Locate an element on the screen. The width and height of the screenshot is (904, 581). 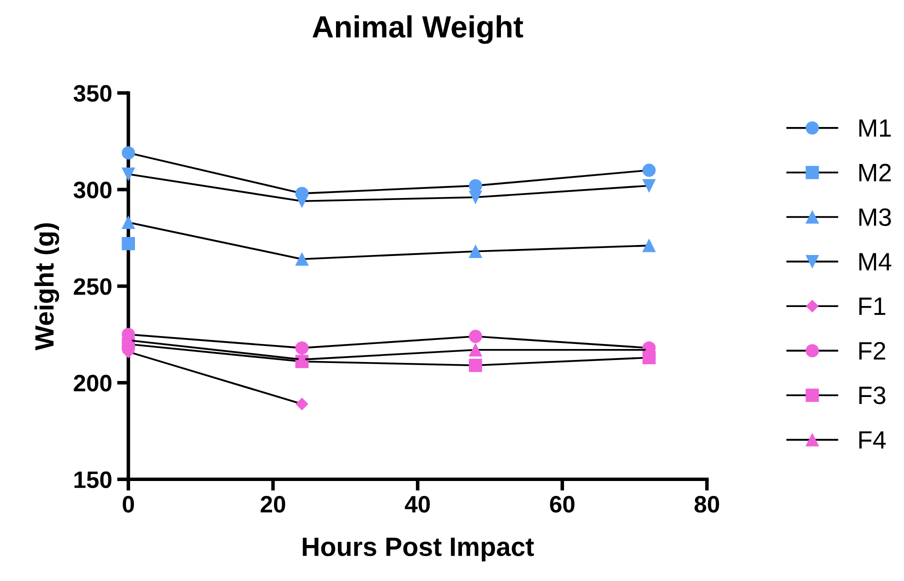
legend-label: M3 is located at coordinates (875, 217).